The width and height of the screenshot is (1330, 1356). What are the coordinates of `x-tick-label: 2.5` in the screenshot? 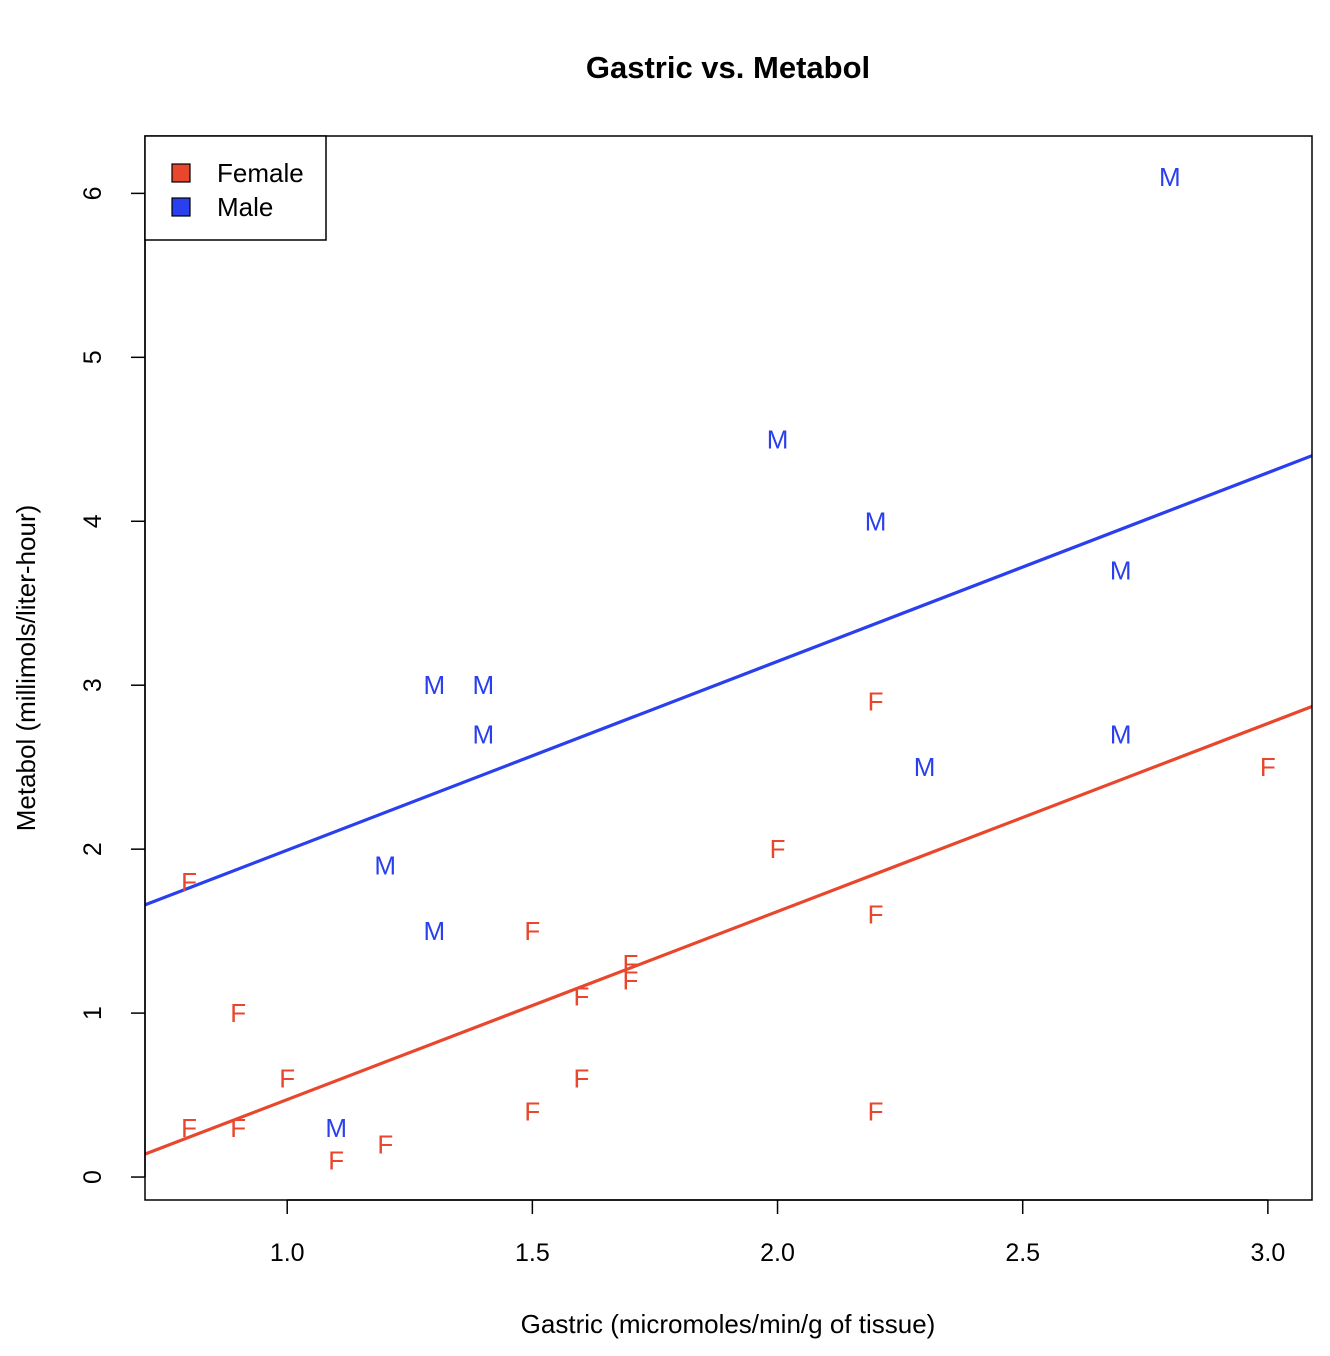 It's located at (1022, 1253).